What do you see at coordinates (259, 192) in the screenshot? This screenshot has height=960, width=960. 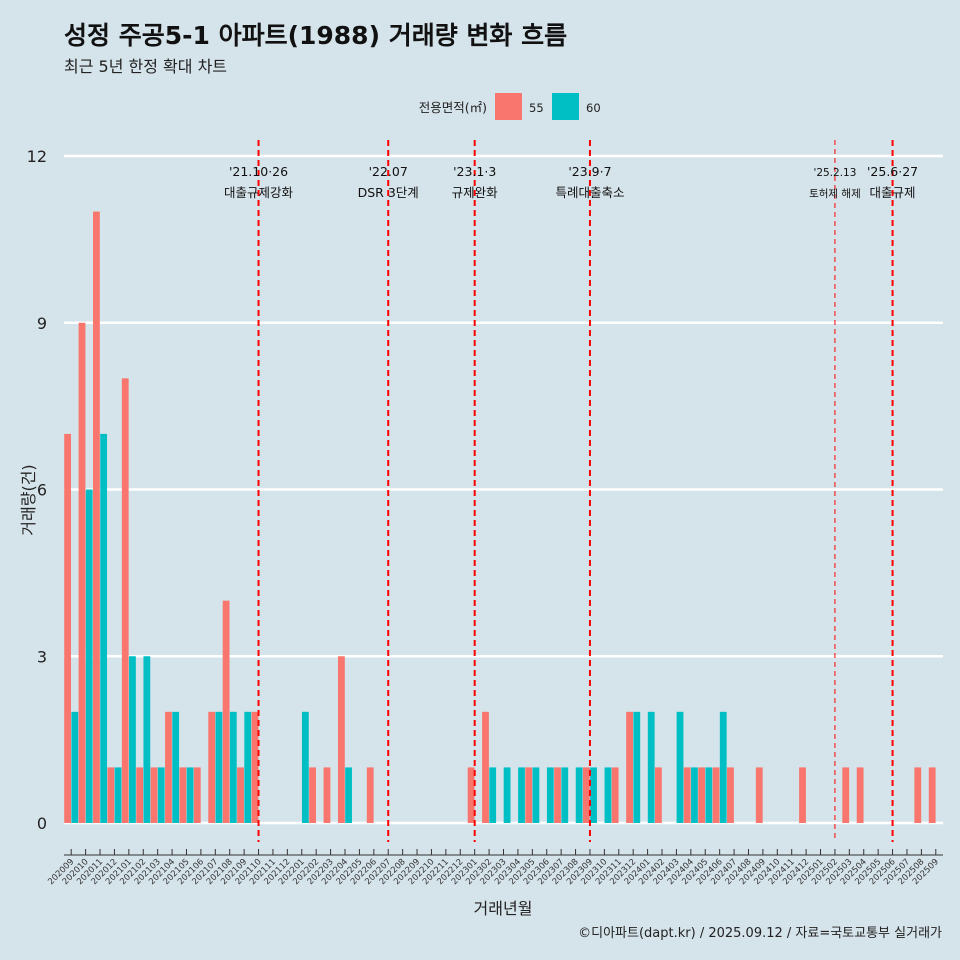 I see `event-name-label: 대출규제강화` at bounding box center [259, 192].